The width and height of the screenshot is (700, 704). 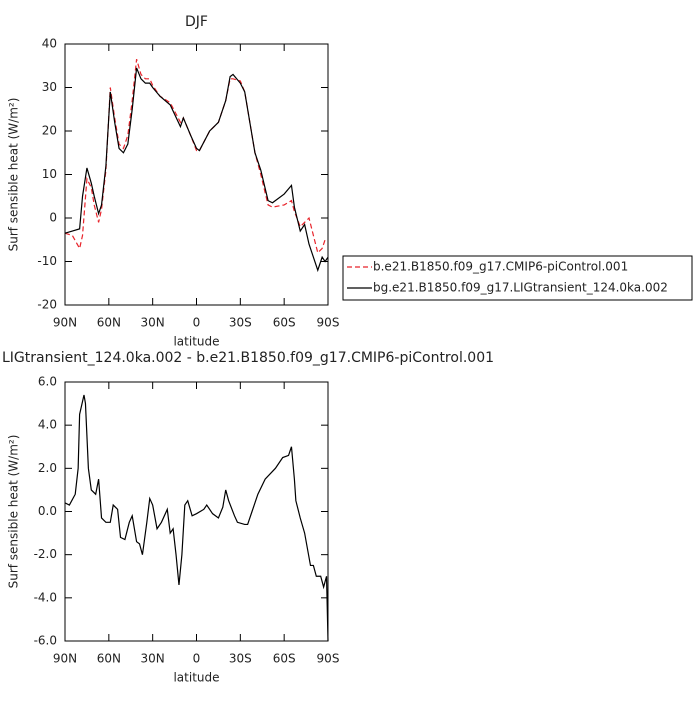 What do you see at coordinates (47, 425) in the screenshot?
I see `y-tick-label: 4.0` at bounding box center [47, 425].